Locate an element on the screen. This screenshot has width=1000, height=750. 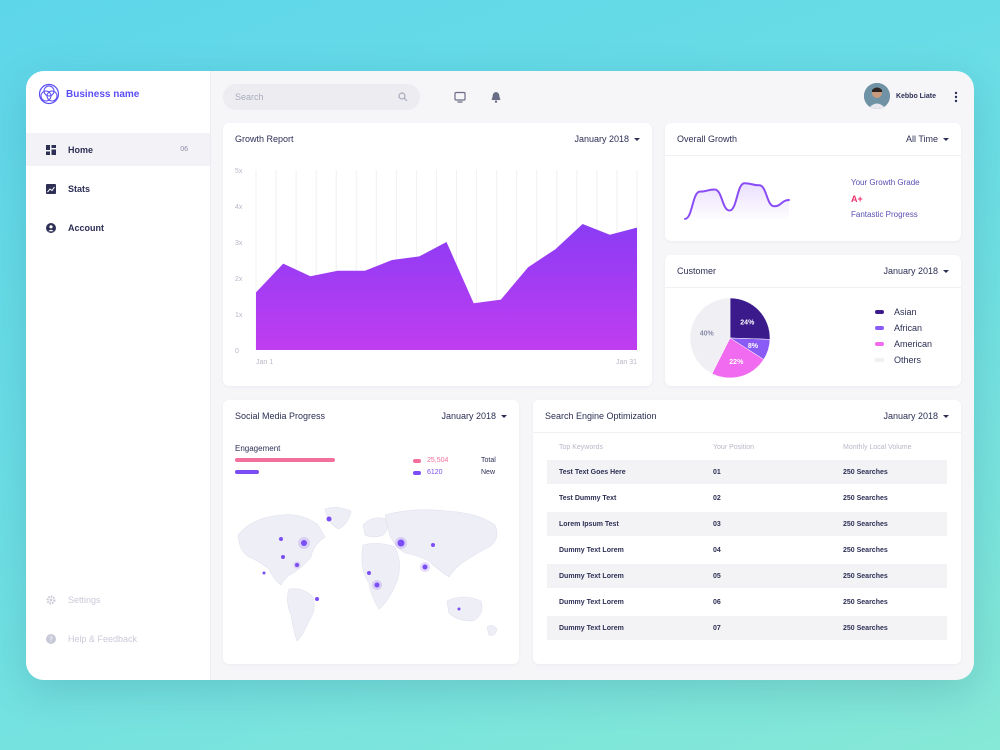
stat-value: 25,504 is located at coordinates (438, 460).